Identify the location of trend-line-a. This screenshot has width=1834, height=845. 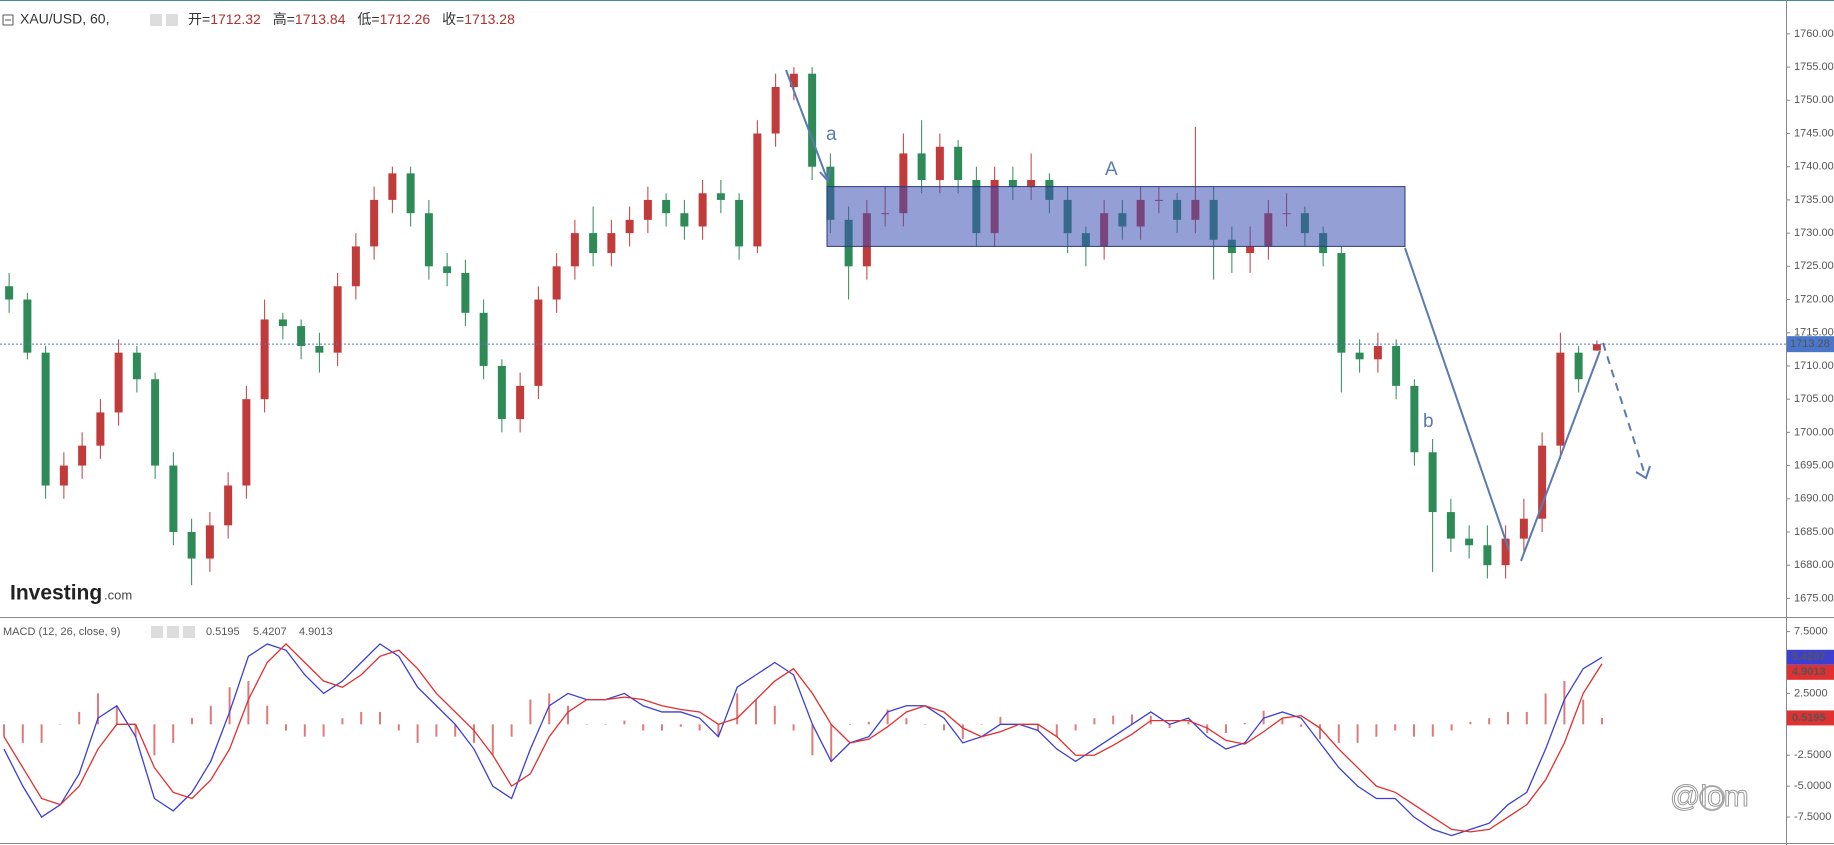
(807, 125).